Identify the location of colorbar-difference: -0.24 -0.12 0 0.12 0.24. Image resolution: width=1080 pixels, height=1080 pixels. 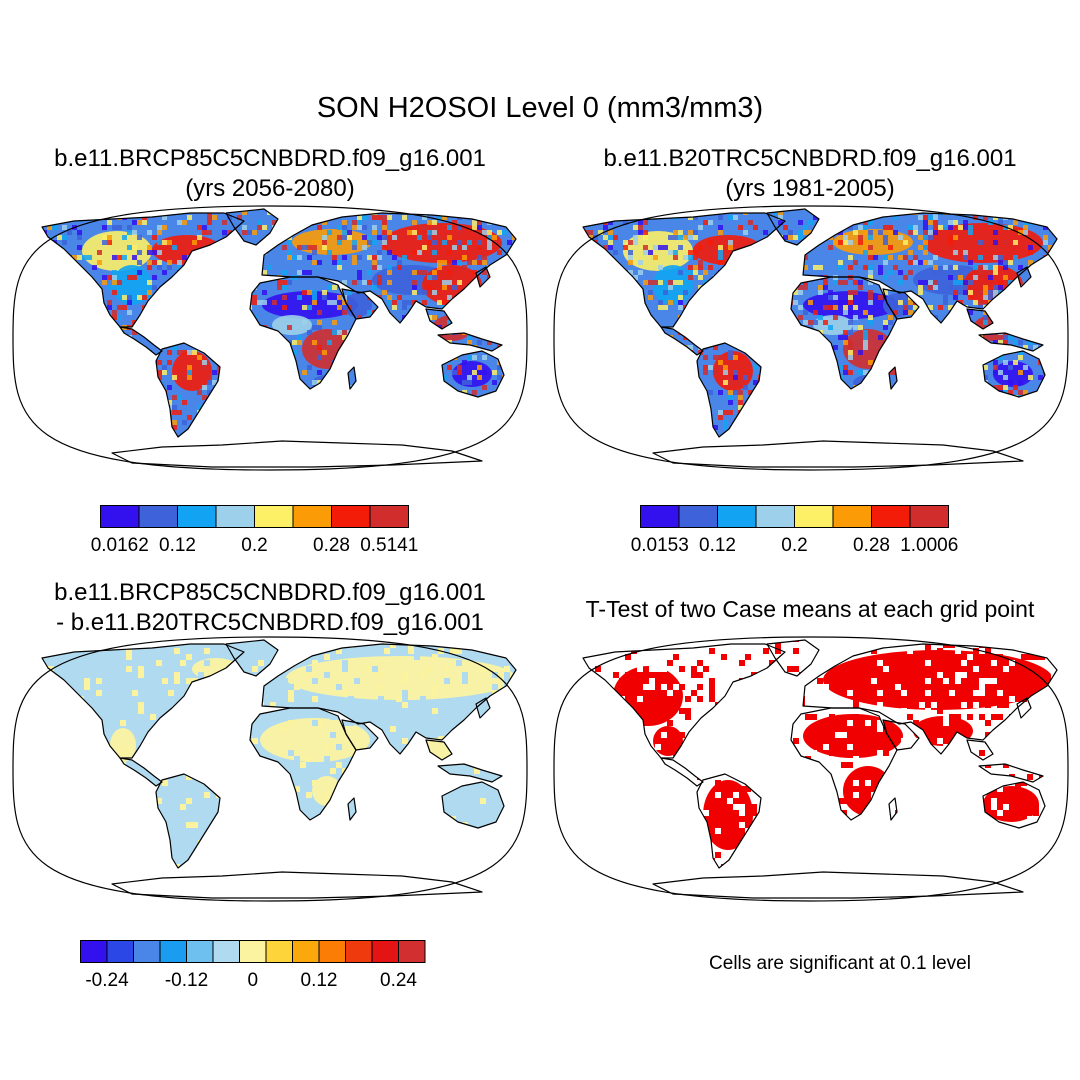
(253, 965).